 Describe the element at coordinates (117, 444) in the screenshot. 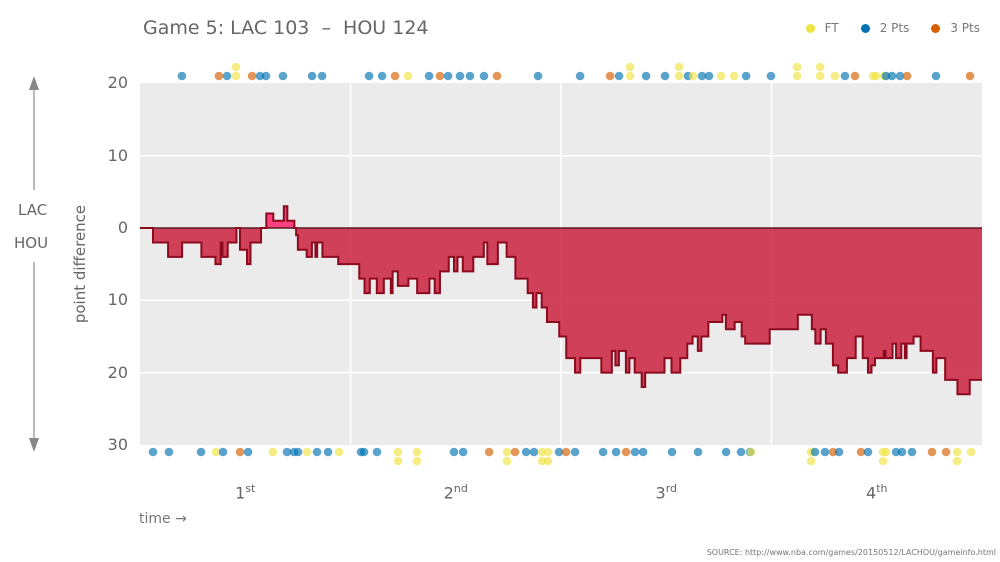

I see `y-tick-label: 30` at that location.